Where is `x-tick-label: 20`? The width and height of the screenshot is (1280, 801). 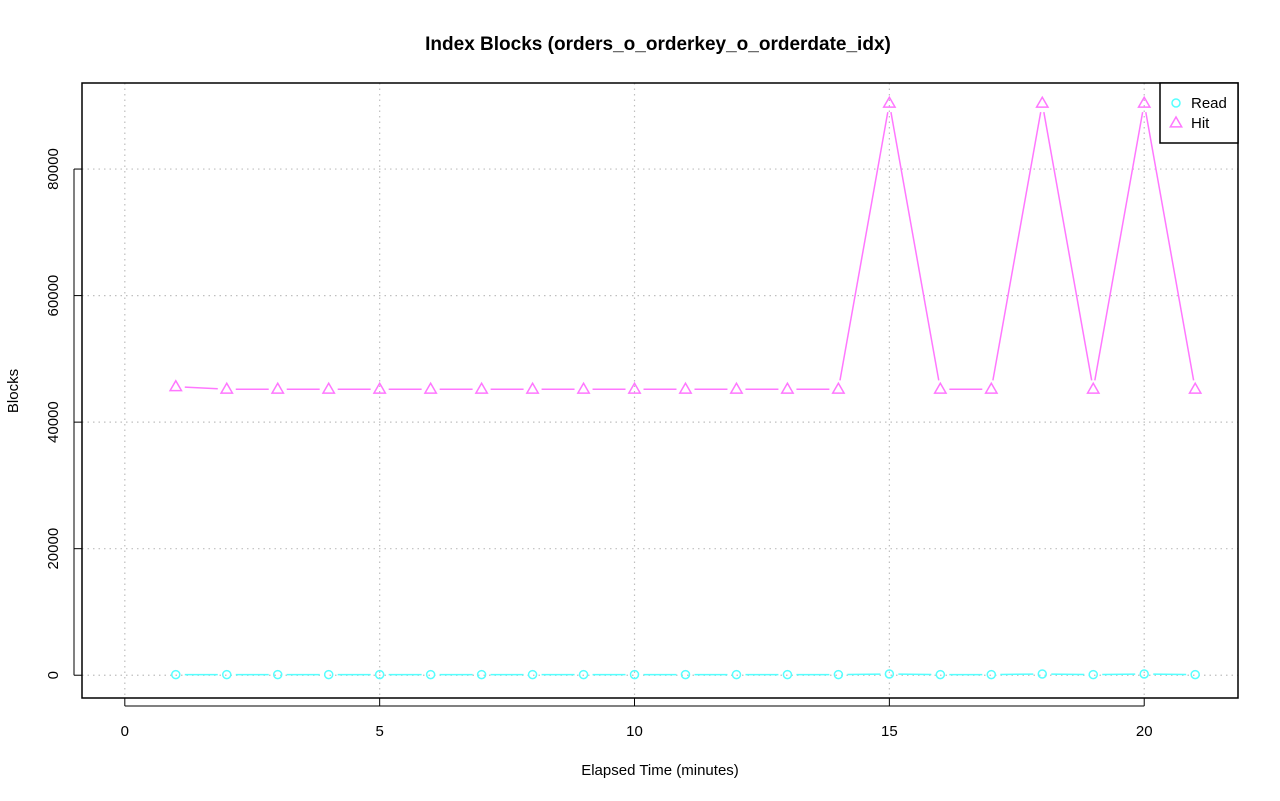
x-tick-label: 20 is located at coordinates (1144, 731).